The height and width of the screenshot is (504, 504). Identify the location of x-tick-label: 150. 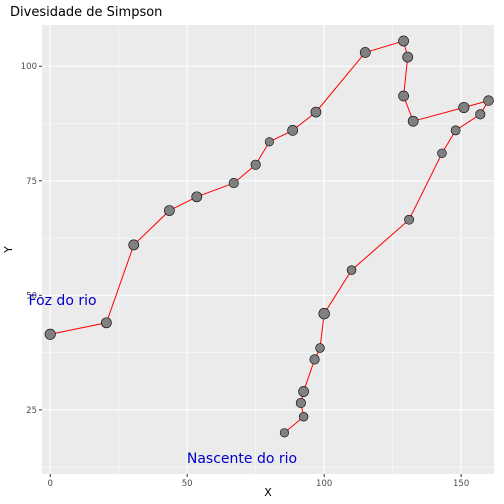
(461, 484).